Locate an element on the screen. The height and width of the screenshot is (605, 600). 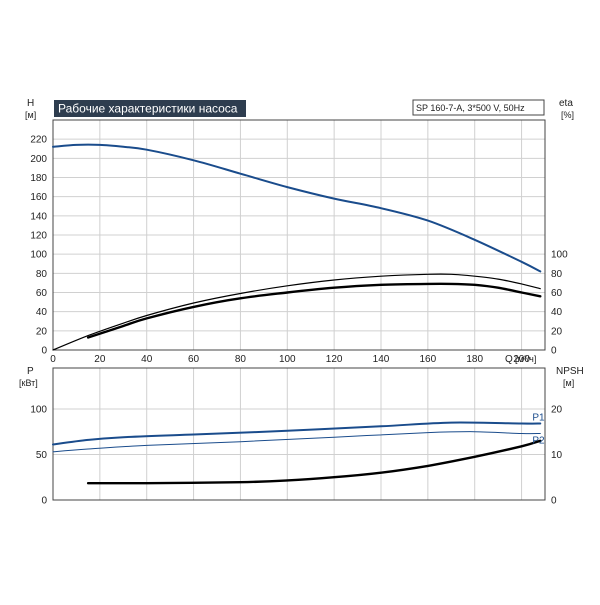
y-left-tick-label: 160 is located at coordinates (38, 197).